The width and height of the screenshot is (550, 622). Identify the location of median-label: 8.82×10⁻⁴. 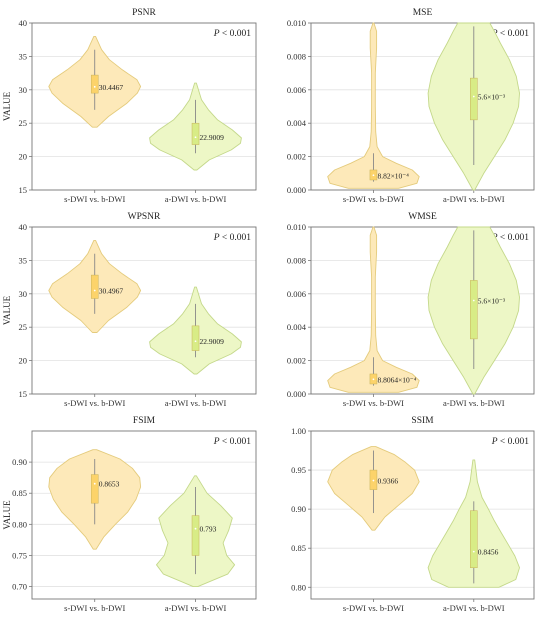
(393, 175).